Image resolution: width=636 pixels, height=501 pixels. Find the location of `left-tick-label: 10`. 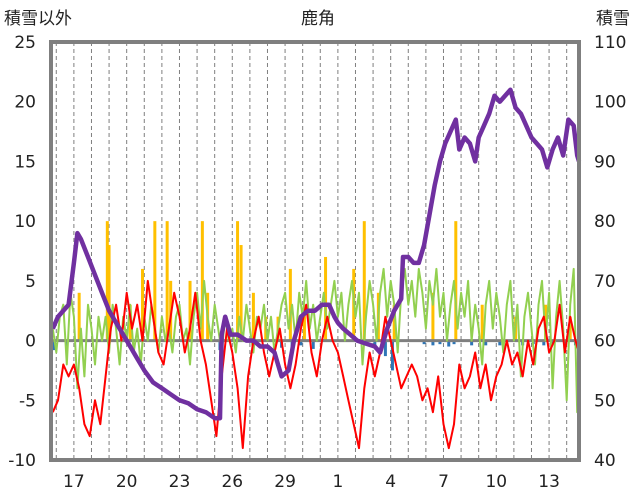

left-tick-label: 10 is located at coordinates (25, 222).